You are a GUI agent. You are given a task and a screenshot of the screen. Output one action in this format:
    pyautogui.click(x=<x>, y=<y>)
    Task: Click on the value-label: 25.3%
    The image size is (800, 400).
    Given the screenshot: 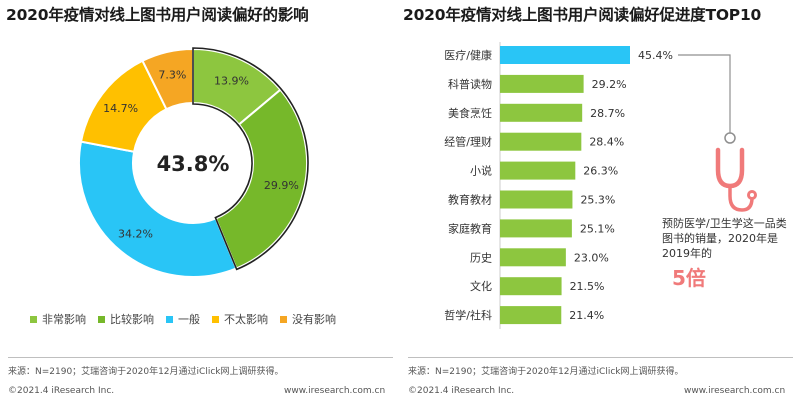 What is the action you would take?
    pyautogui.click(x=597, y=200)
    